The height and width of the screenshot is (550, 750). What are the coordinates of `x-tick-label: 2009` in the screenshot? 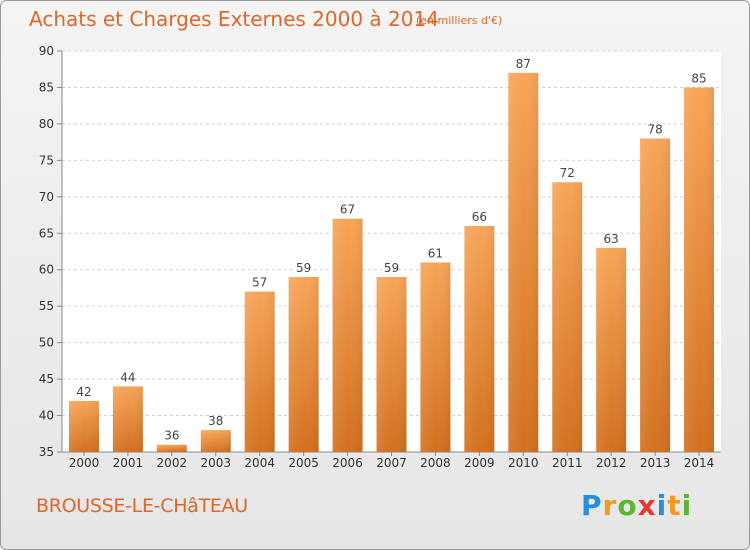 It's located at (479, 463).